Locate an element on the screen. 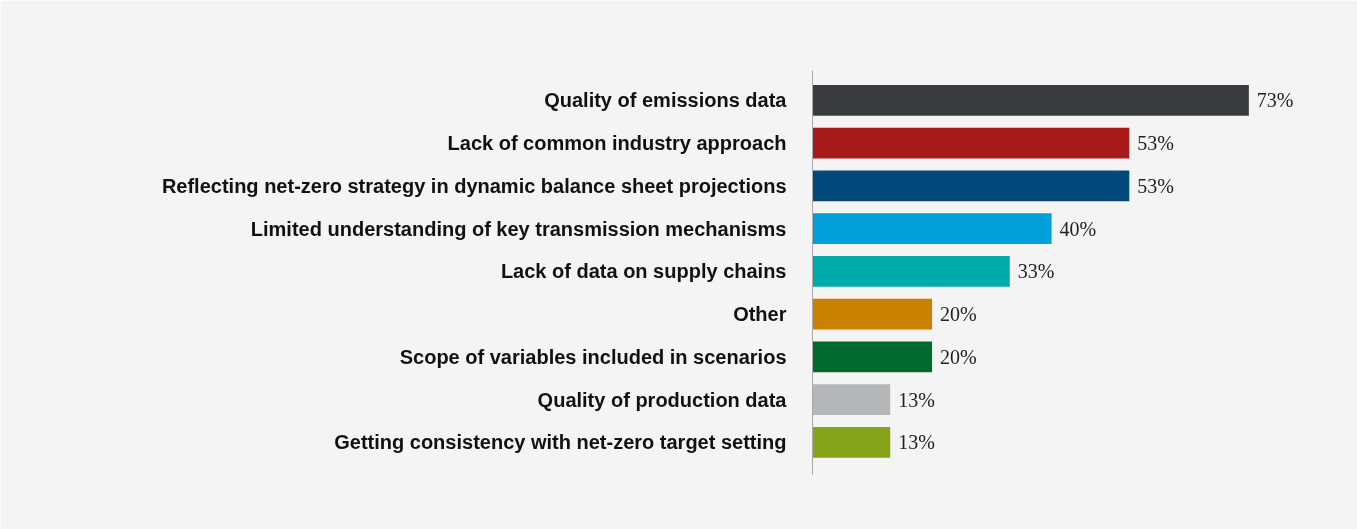 The height and width of the screenshot is (529, 1357). y-tick-label: Lack of data on supply chains is located at coordinates (643, 271).